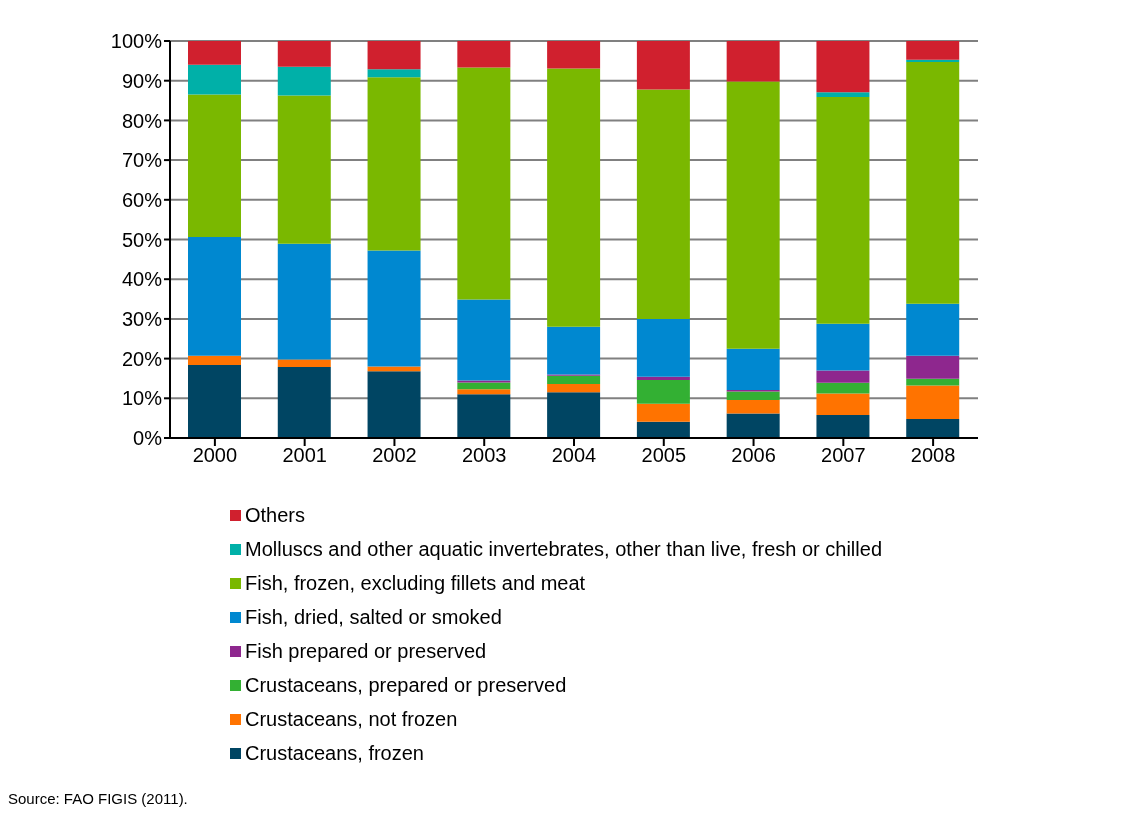 The height and width of the screenshot is (830, 1132). Describe the element at coordinates (933, 455) in the screenshot. I see `x-tick-label: 2008` at that location.